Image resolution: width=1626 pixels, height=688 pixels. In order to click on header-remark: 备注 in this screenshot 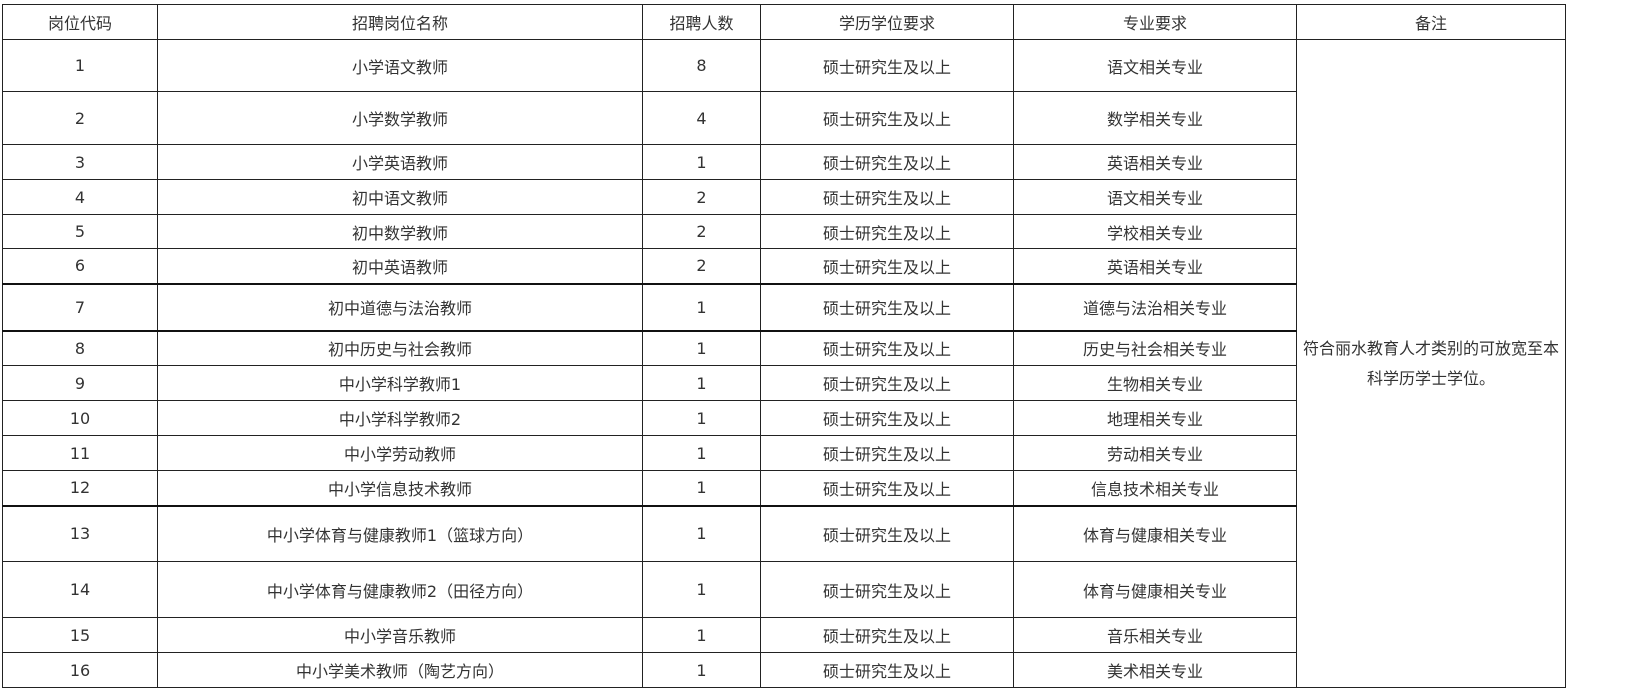, I will do `click(1431, 22)`.